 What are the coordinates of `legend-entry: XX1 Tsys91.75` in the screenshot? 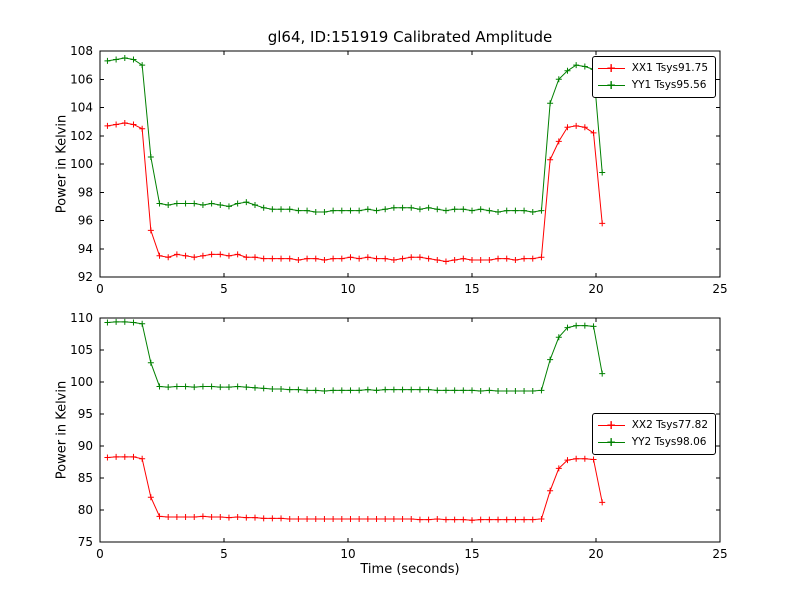 It's located at (652, 68).